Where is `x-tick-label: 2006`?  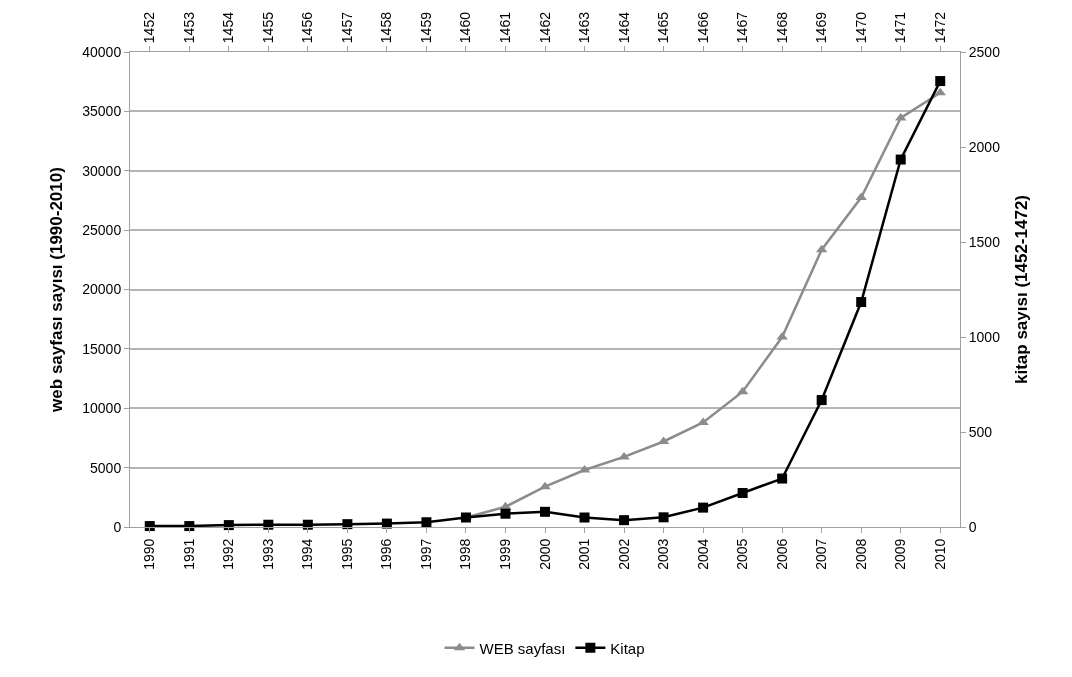
x-tick-label: 2006 is located at coordinates (781, 554).